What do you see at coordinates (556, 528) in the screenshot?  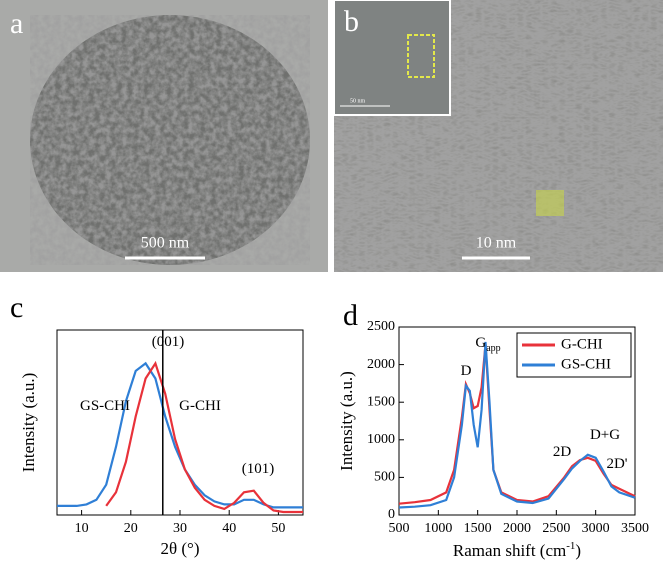 I see `x-tick-label: 2500` at bounding box center [556, 528].